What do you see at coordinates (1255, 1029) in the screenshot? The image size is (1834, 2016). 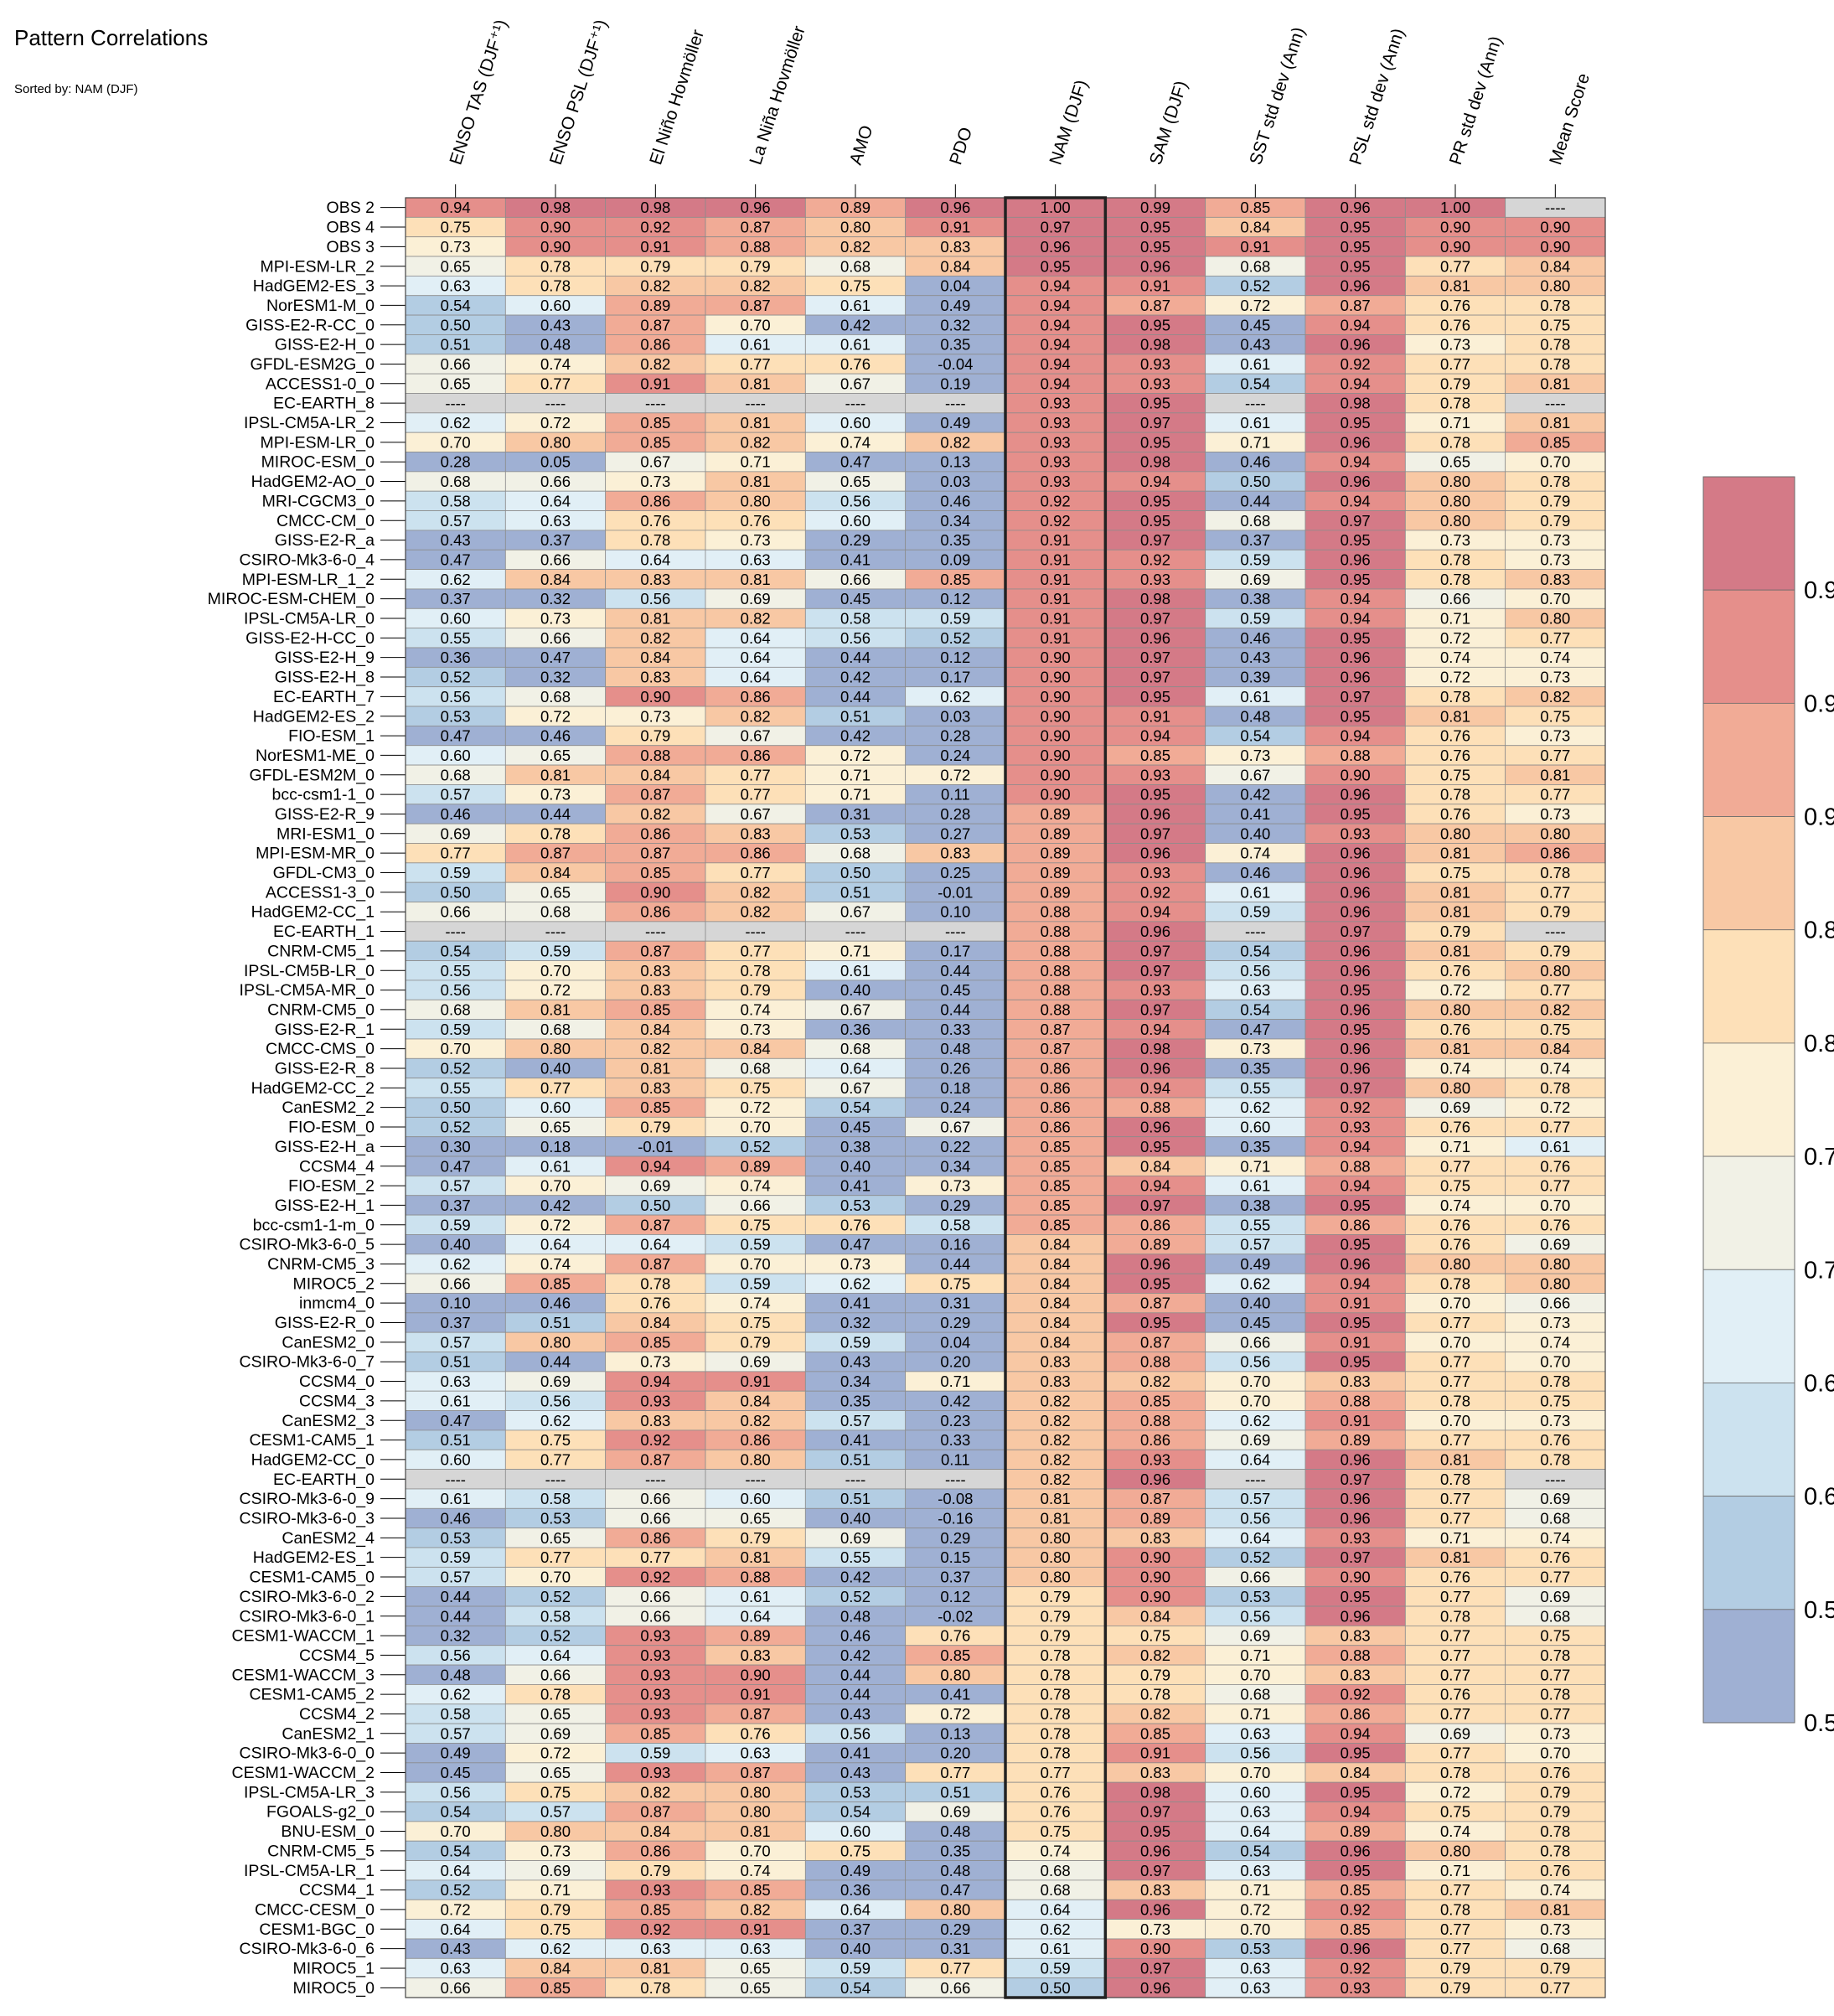 I see `cell-value: 0.47` at bounding box center [1255, 1029].